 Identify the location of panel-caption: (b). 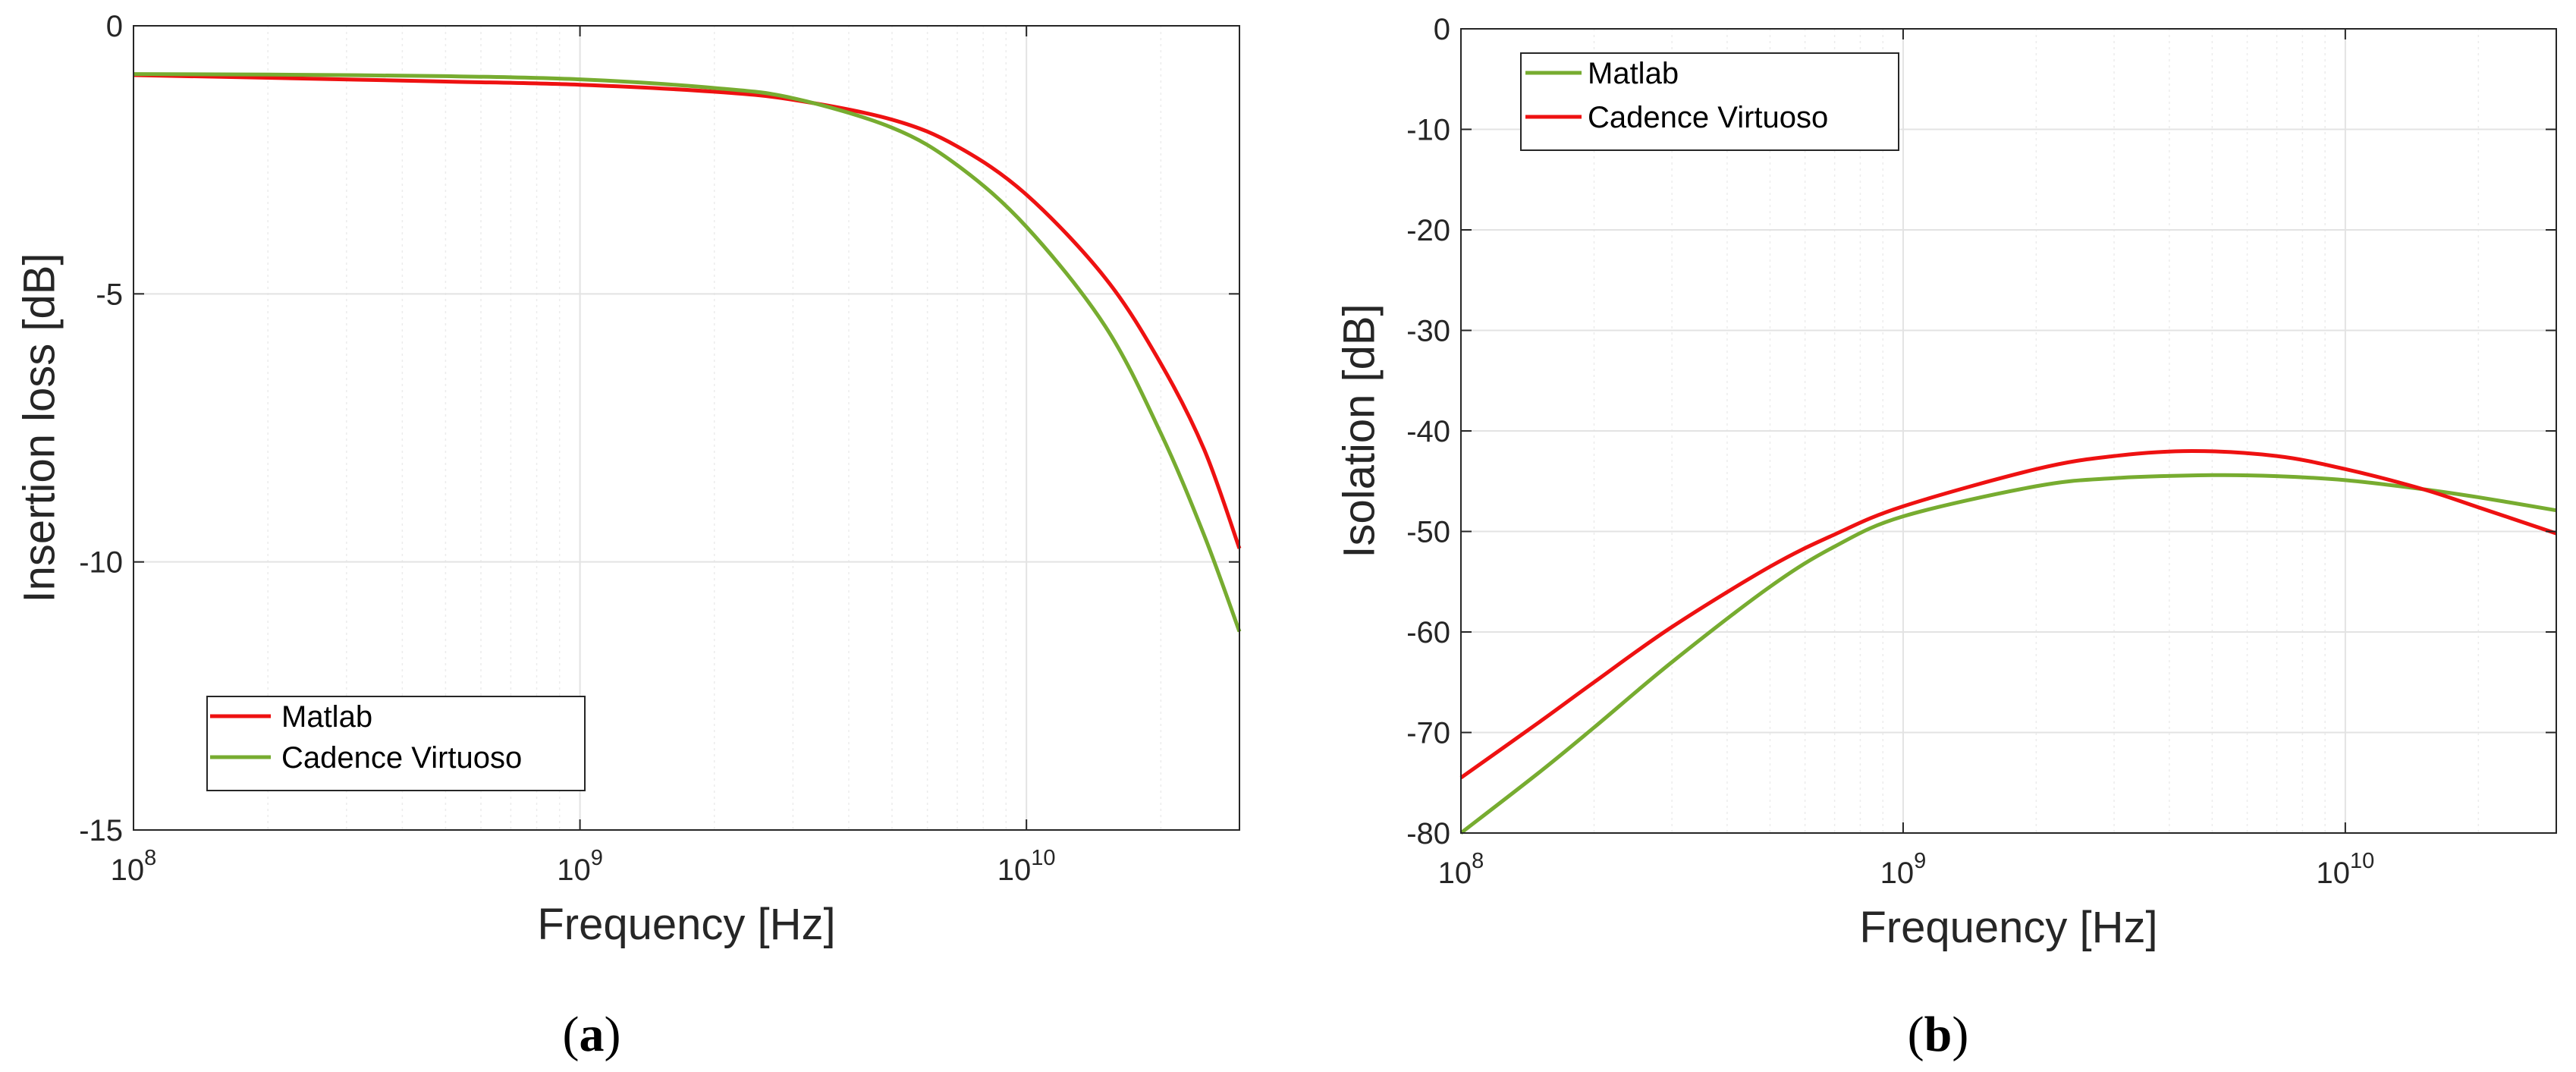
(1938, 1035).